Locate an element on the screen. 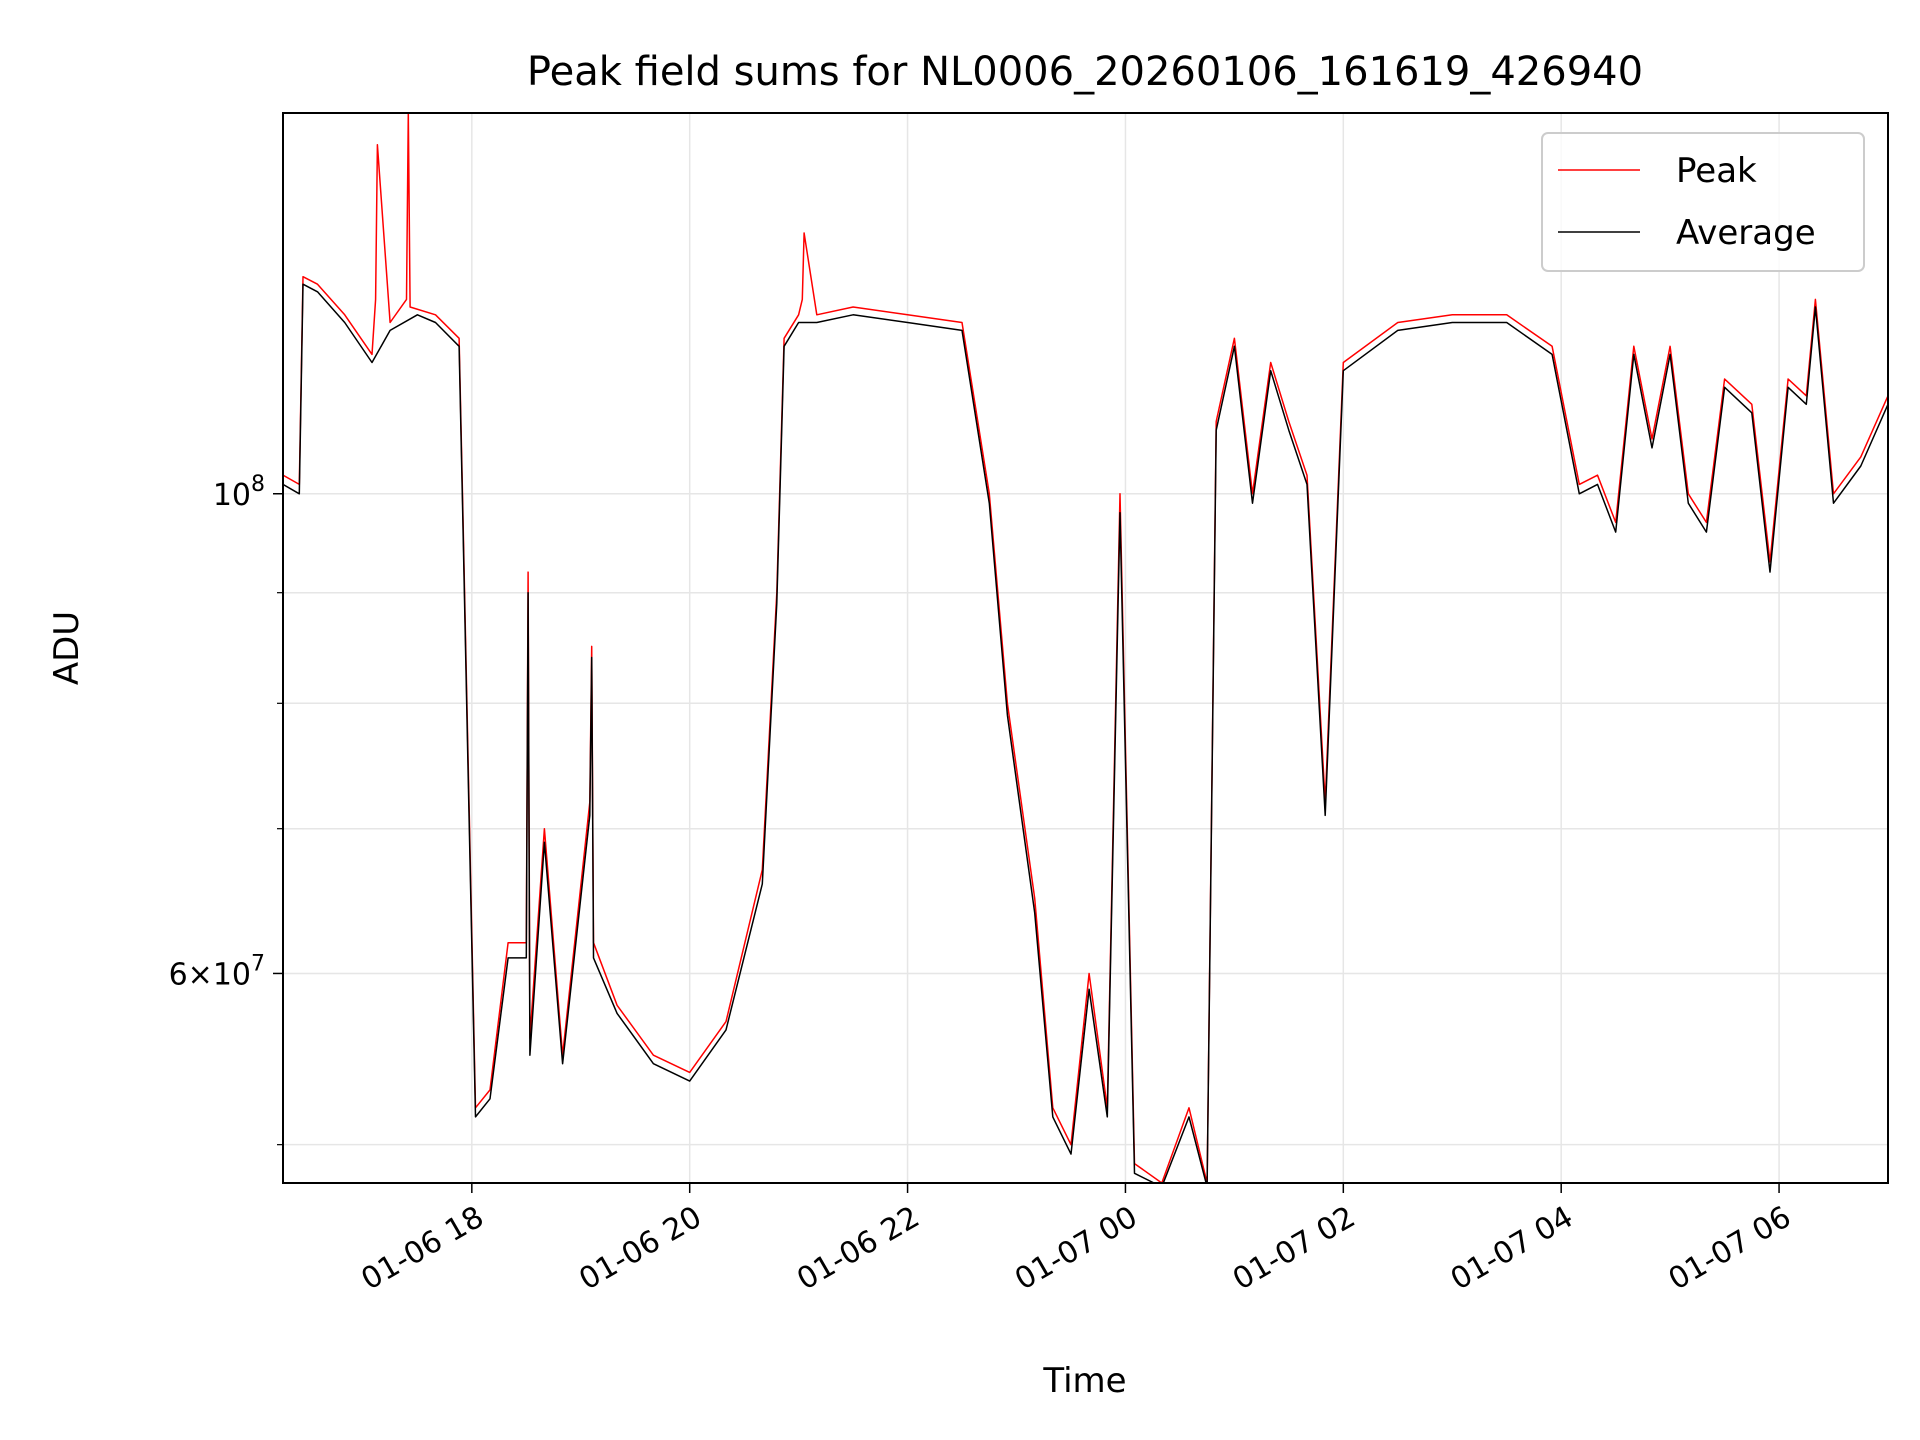 The image size is (1920, 1440). legend-label-average: Average is located at coordinates (1746, 233).